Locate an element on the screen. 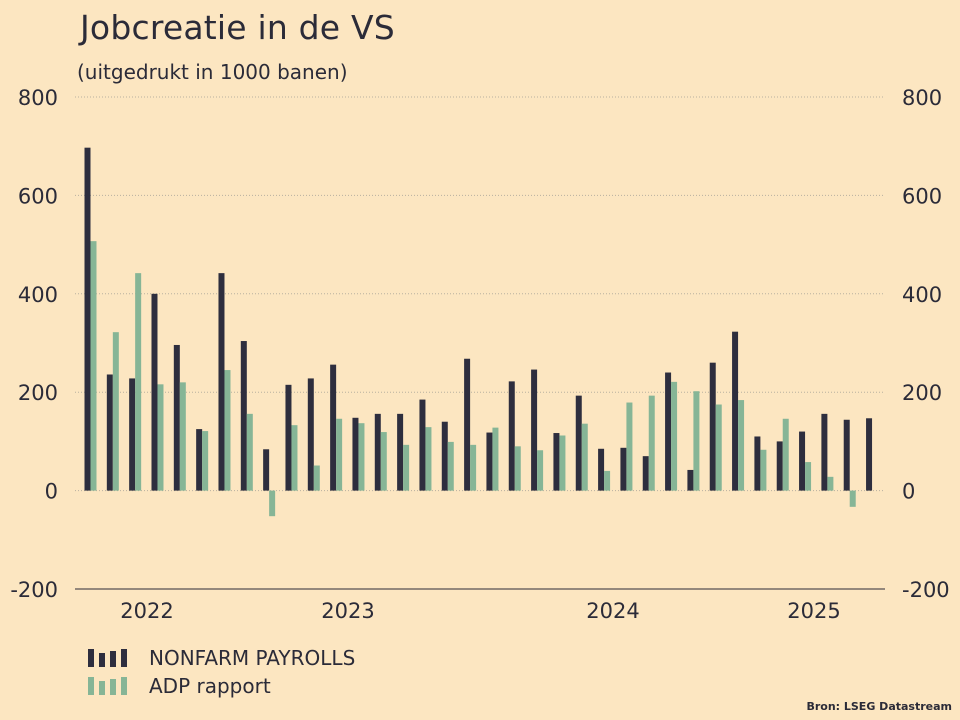 This screenshot has width=960, height=720. chart-subtitle: (uitgedrukt in 1000 banen) is located at coordinates (212, 72).